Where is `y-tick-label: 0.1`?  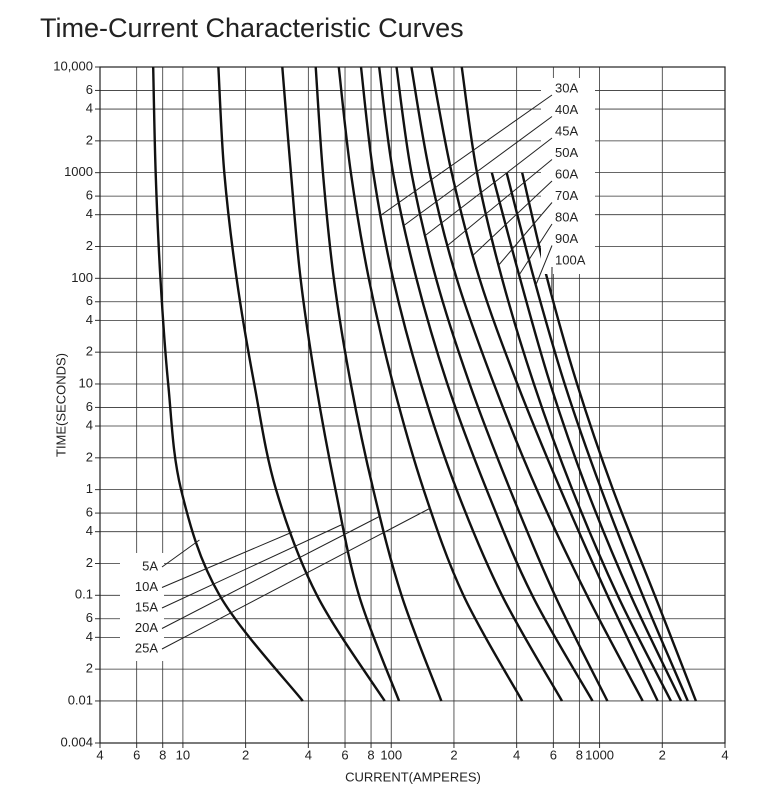
y-tick-label: 0.1 is located at coordinates (84, 594).